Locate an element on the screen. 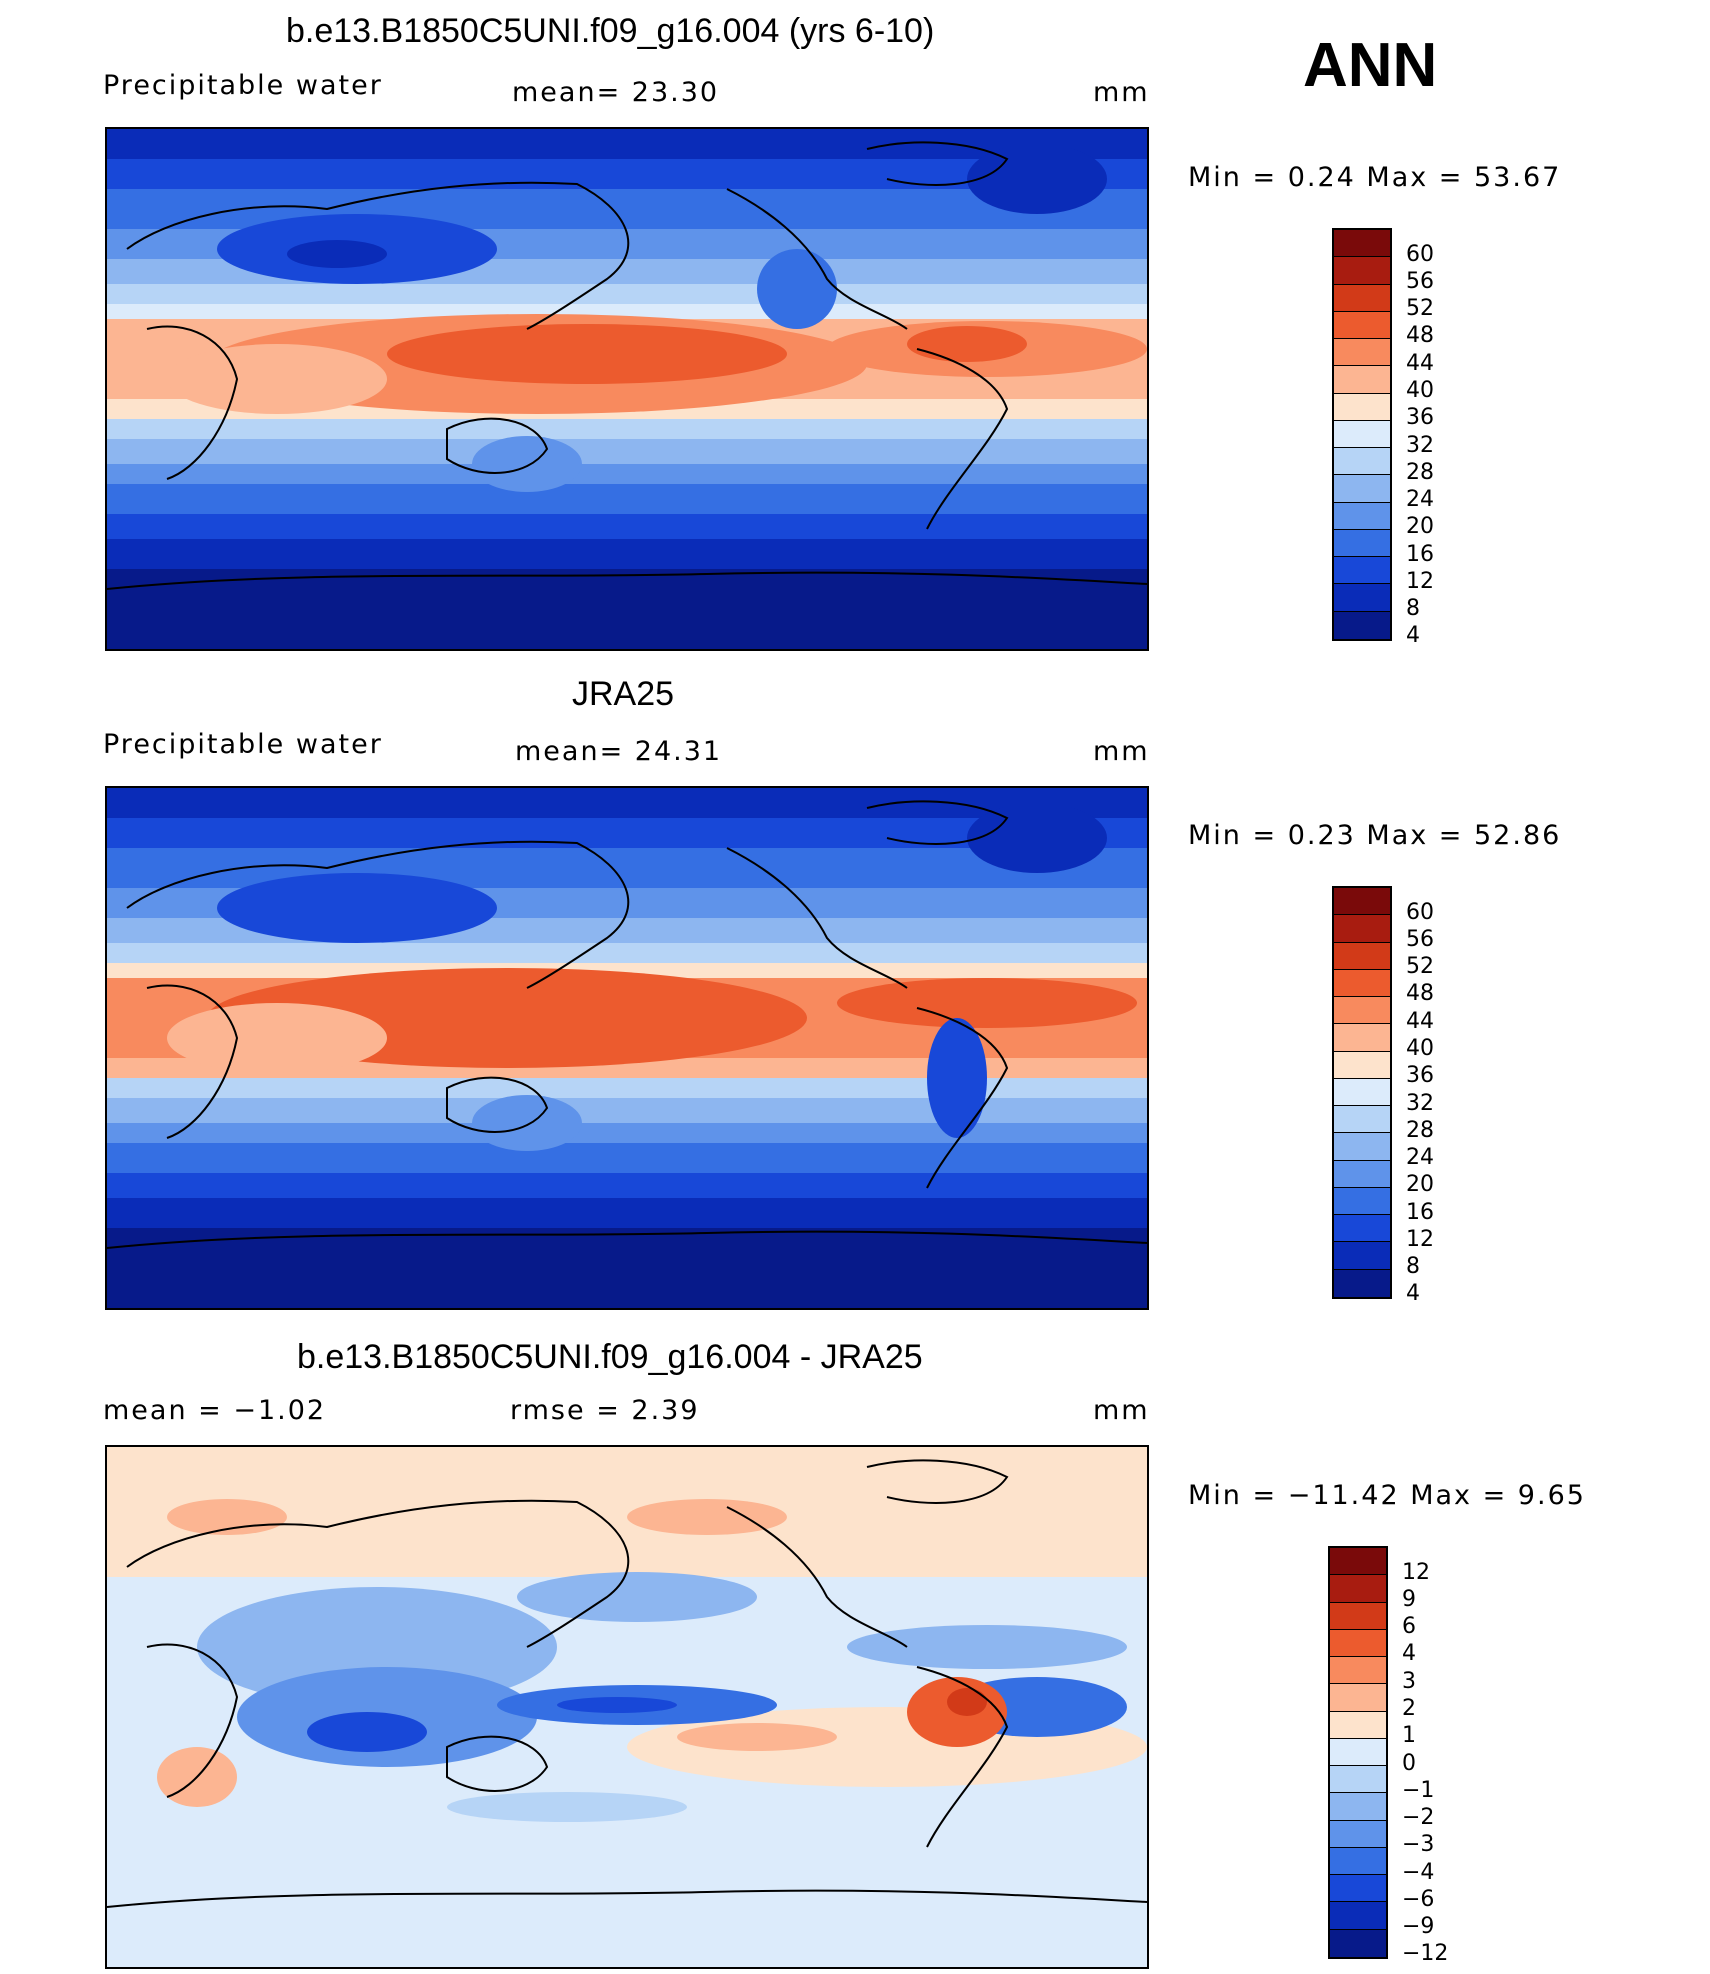 The width and height of the screenshot is (1710, 1974). colorbar-tick-label: 3 is located at coordinates (1409, 1681).